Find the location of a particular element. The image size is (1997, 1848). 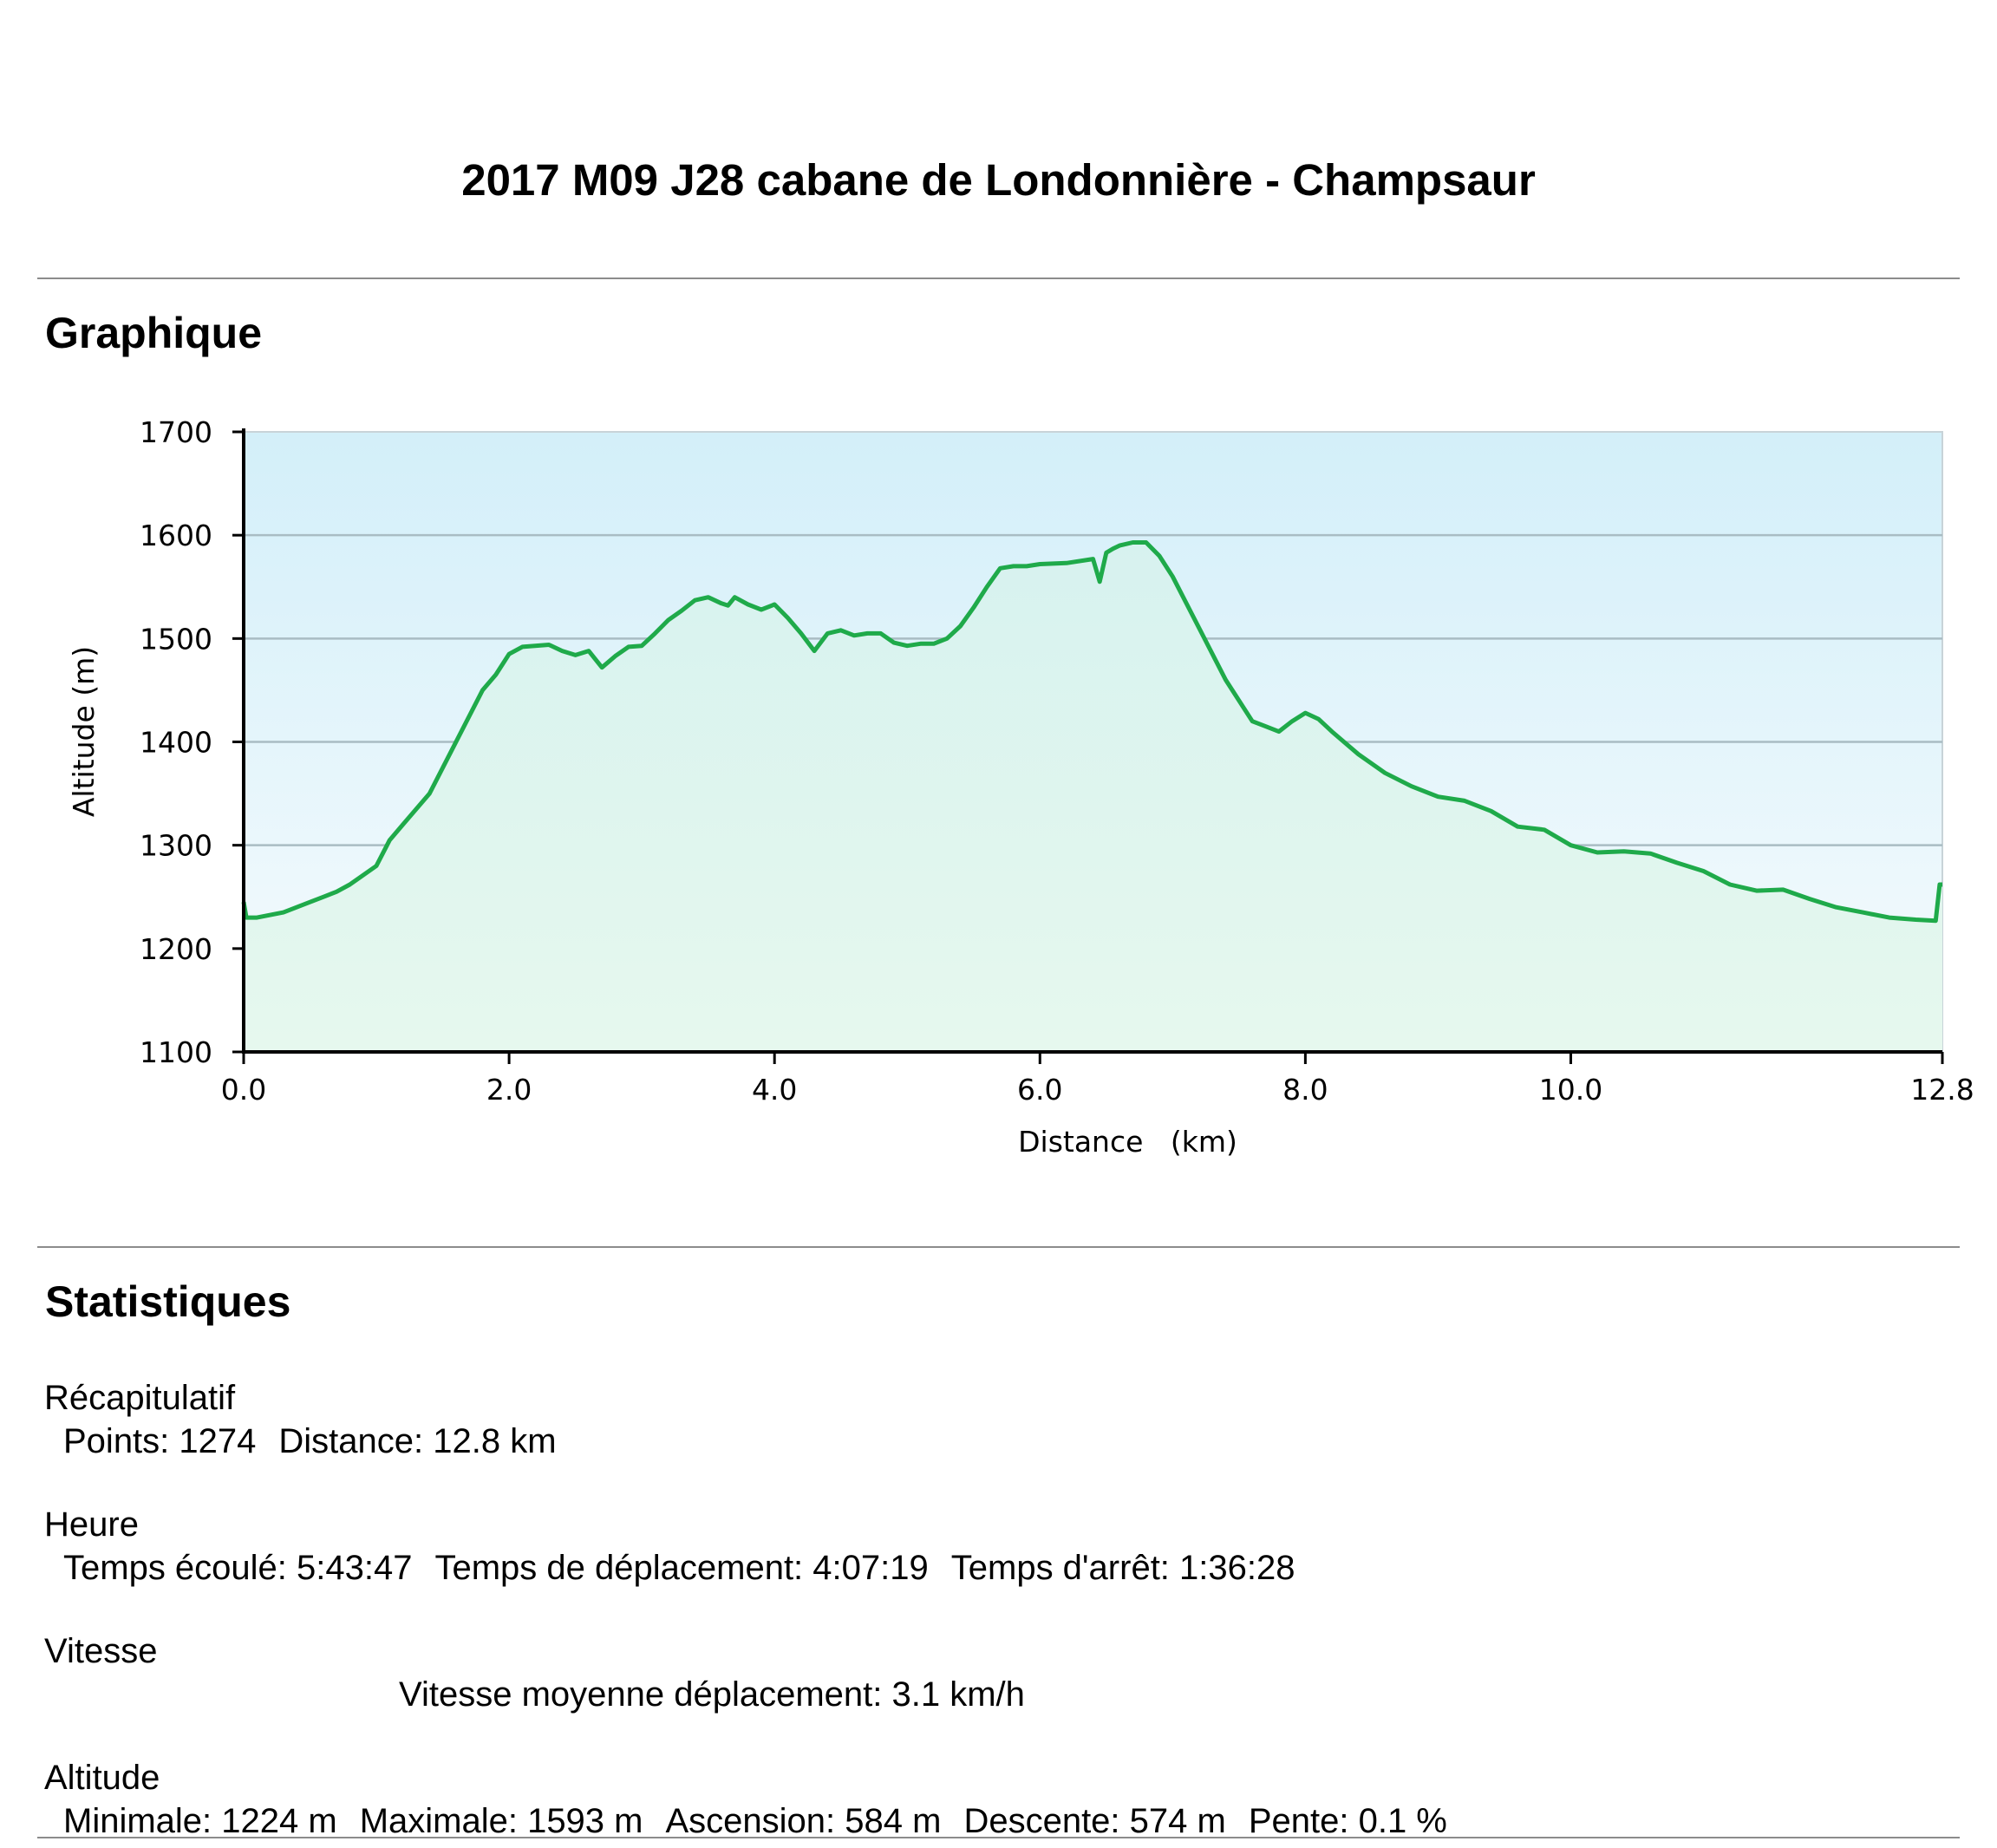

x-tick-label: 10.0 is located at coordinates (1570, 1090).